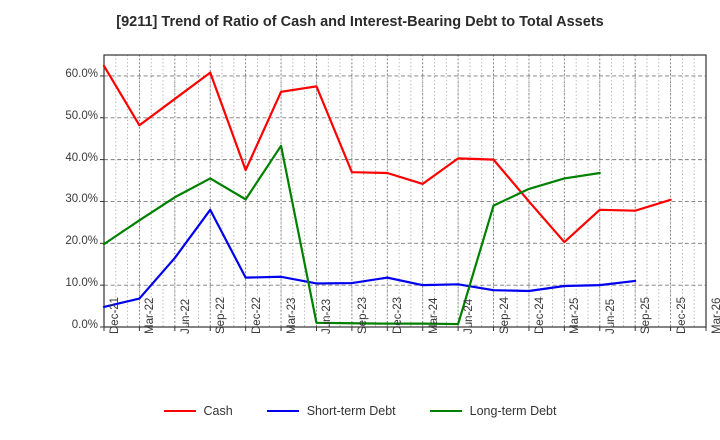  Describe the element at coordinates (81, 283) in the screenshot. I see `yaxis-tick-label: 10.0%` at that location.